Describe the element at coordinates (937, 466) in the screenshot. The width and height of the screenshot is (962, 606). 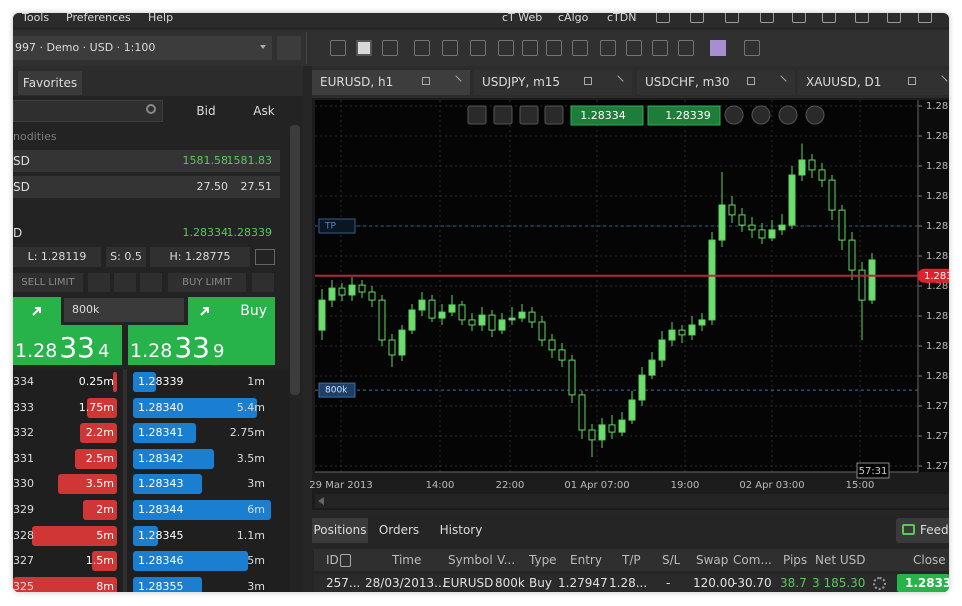
I see `y-tick-label: 1.27` at that location.